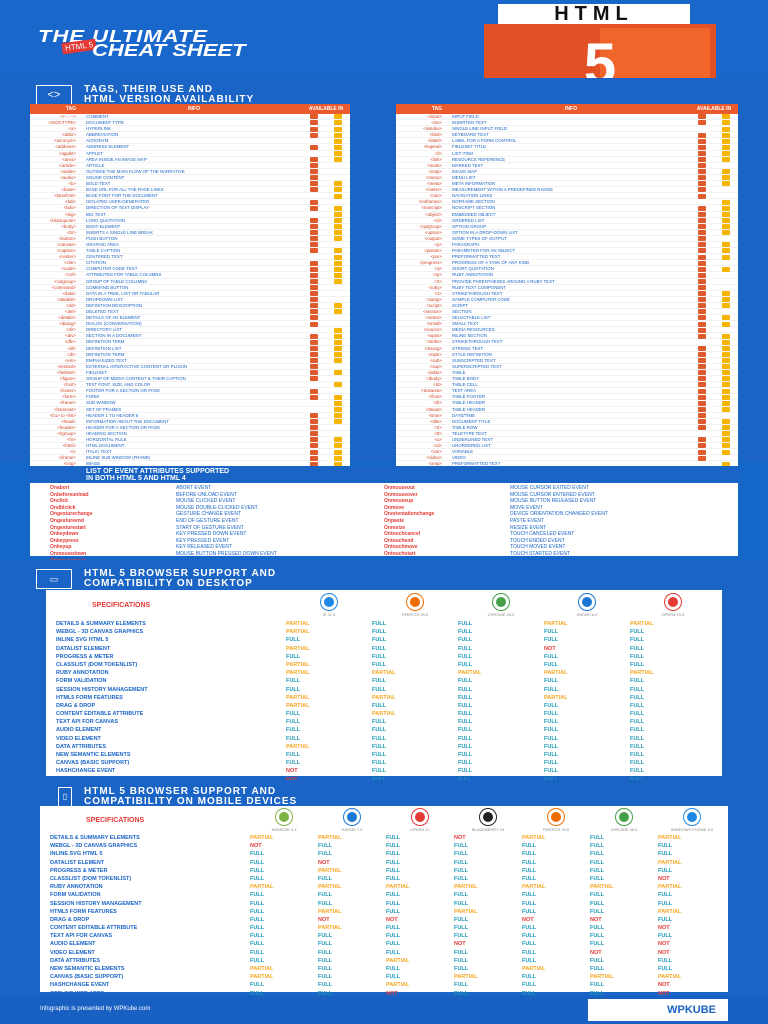  Describe the element at coordinates (105, 299) in the screenshot. I see `tag-info: DROPDOWN LIST` at that location.